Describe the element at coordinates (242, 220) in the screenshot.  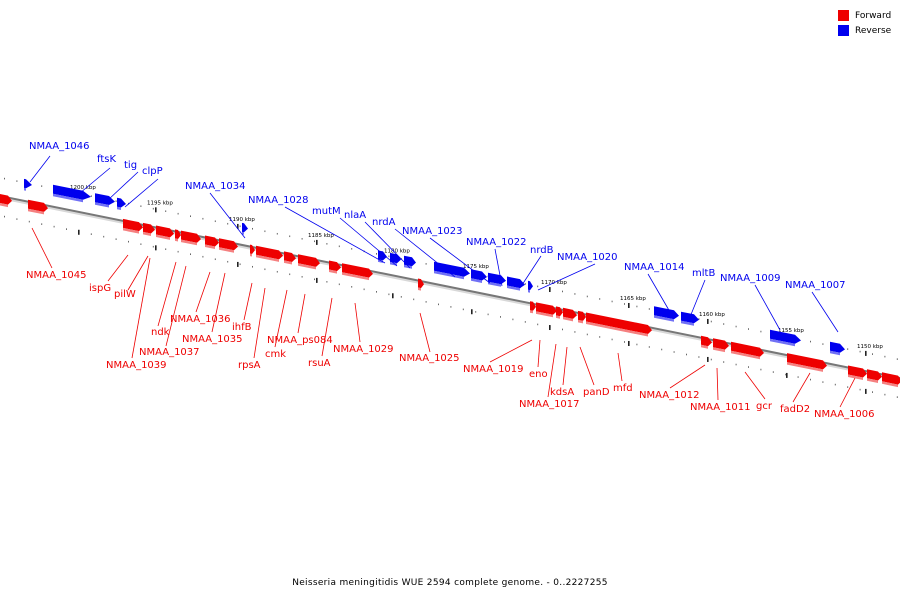
I see `tick-label: 1190 kbp` at that location.